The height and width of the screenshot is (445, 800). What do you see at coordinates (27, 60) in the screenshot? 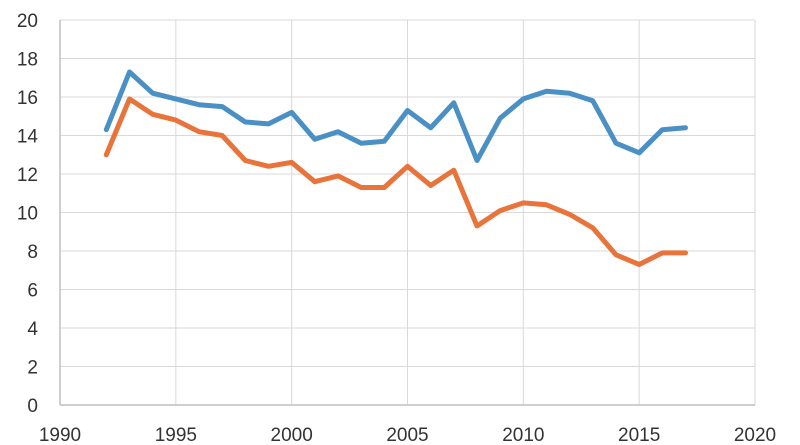
I see `y-tick-label-18: 18` at bounding box center [27, 60].